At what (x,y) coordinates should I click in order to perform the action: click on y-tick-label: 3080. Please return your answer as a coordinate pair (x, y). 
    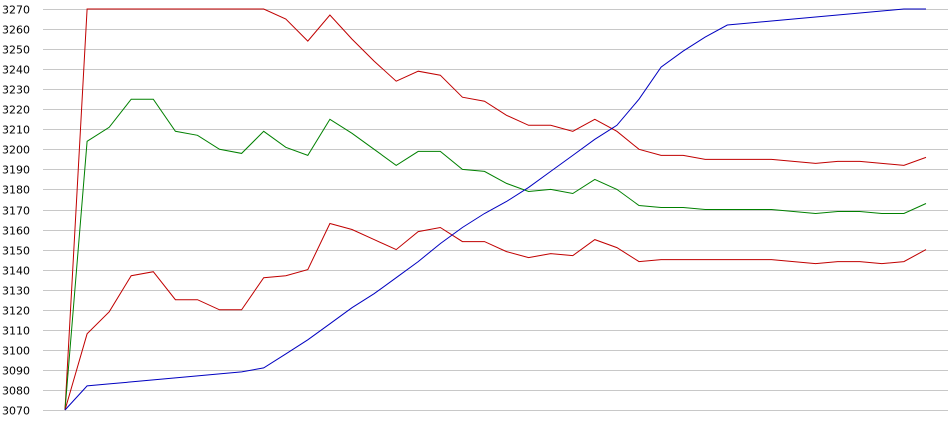
    Looking at the image, I should click on (16, 391).